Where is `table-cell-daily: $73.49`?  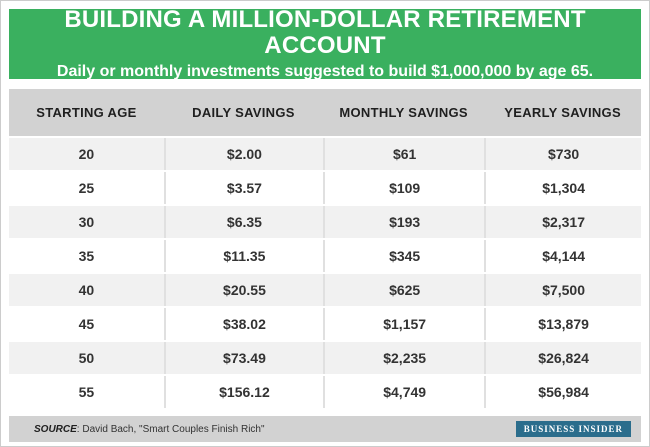
table-cell-daily: $73.49 is located at coordinates (243, 358).